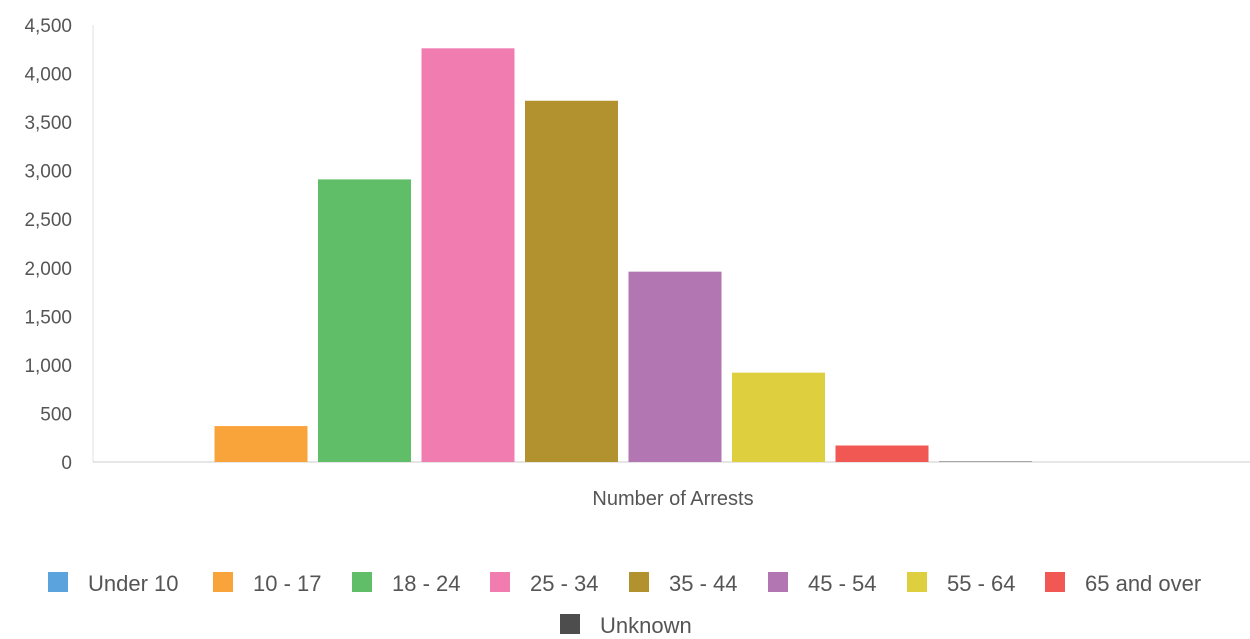 The height and width of the screenshot is (639, 1250). I want to click on y-tick-label: 4,000, so click(48, 75).